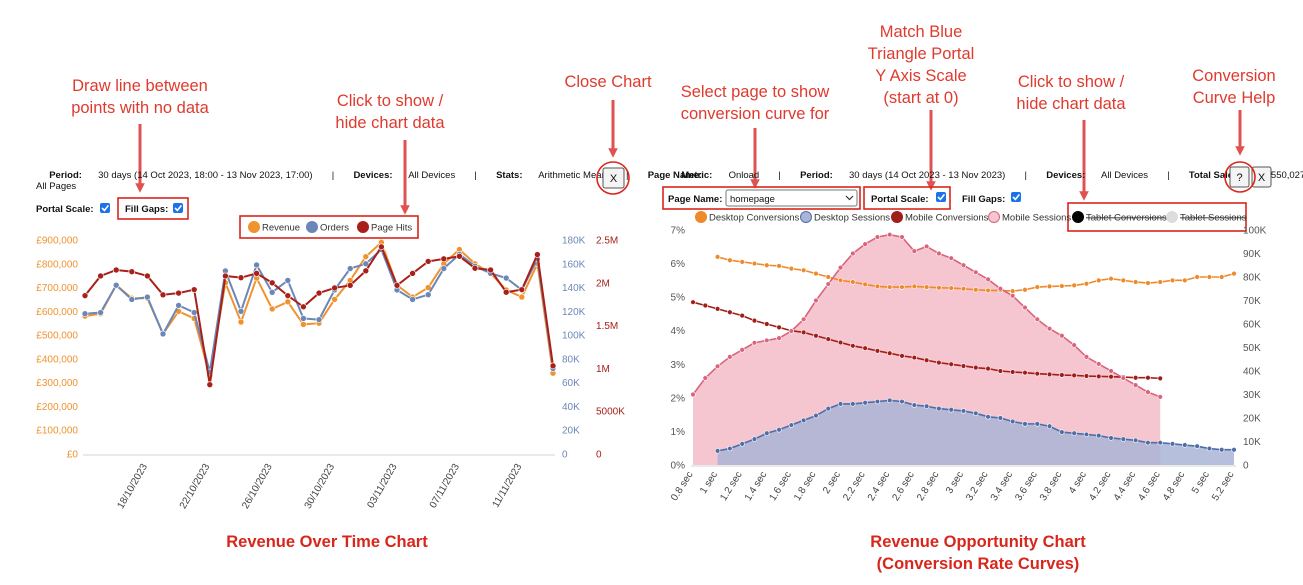  I want to click on x-tick-label: 4.4 sec, so click(1125, 486).